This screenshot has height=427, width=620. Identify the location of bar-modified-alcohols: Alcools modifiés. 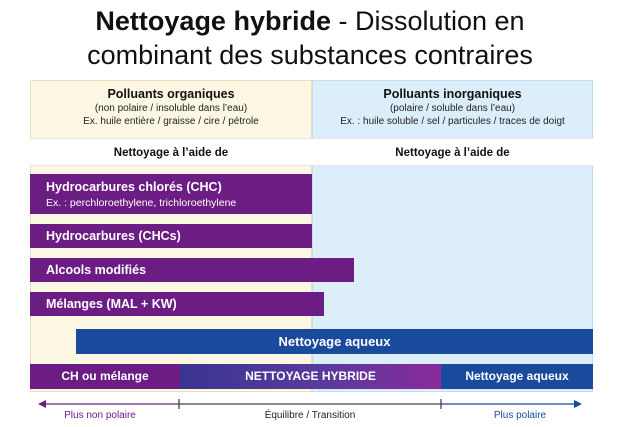
(192, 270).